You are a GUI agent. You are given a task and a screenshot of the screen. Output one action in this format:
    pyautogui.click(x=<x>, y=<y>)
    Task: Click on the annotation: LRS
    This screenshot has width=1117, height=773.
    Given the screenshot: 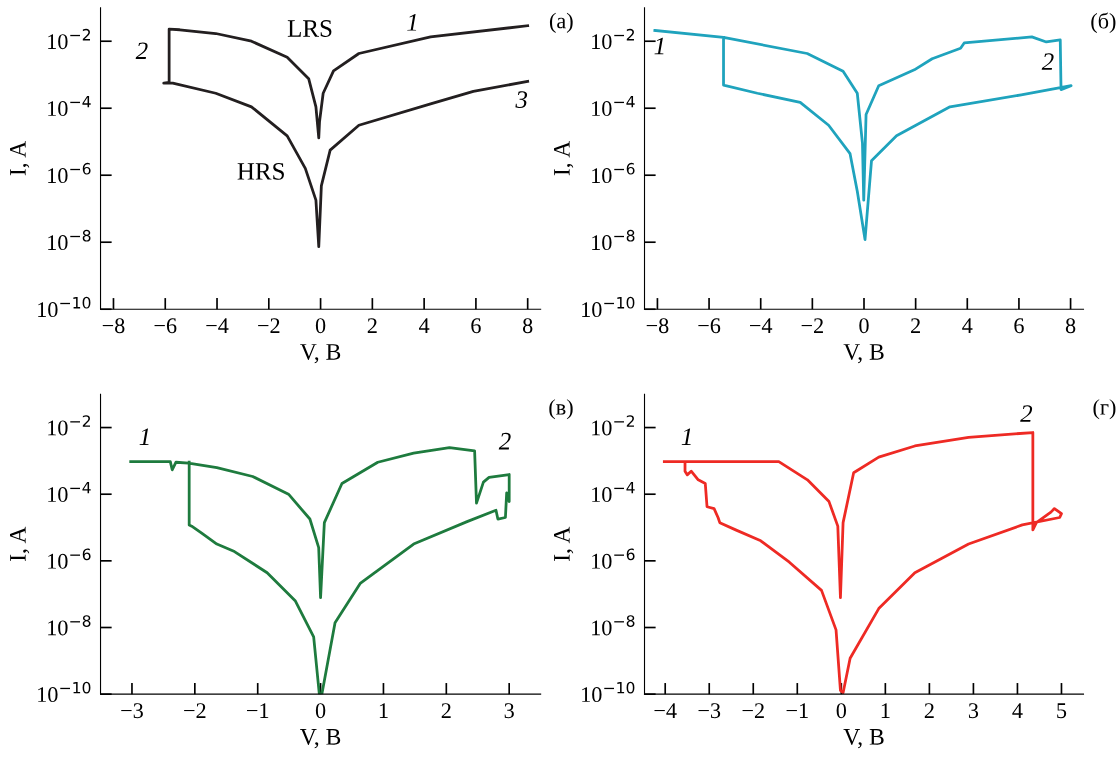 What is the action you would take?
    pyautogui.click(x=309, y=28)
    